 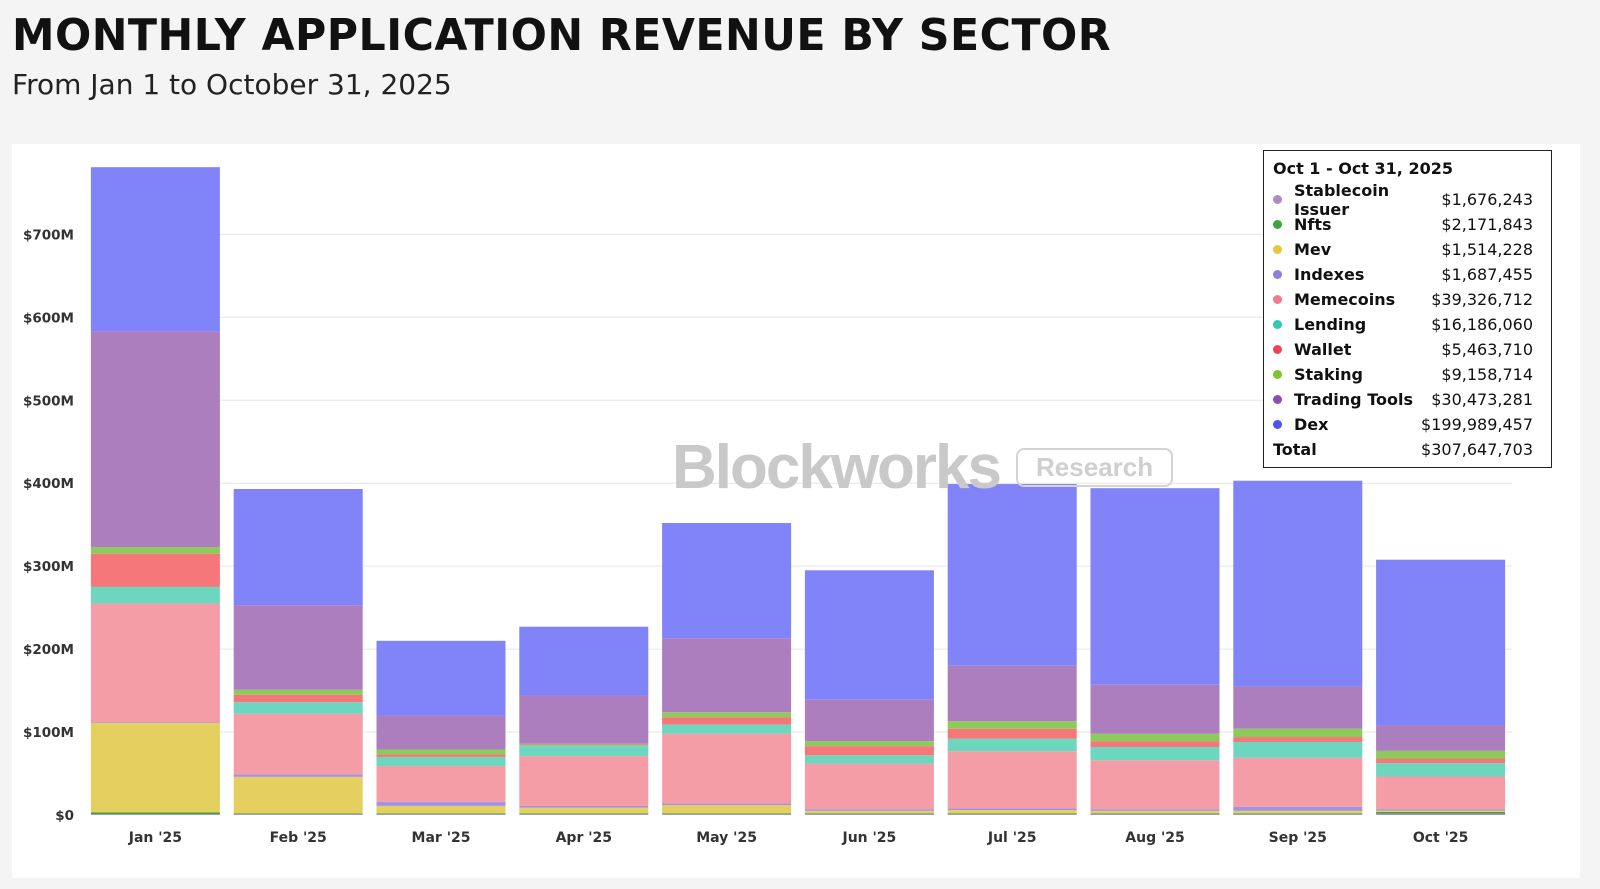 I want to click on legend-item-value: $39,326,712, so click(x=1482, y=299).